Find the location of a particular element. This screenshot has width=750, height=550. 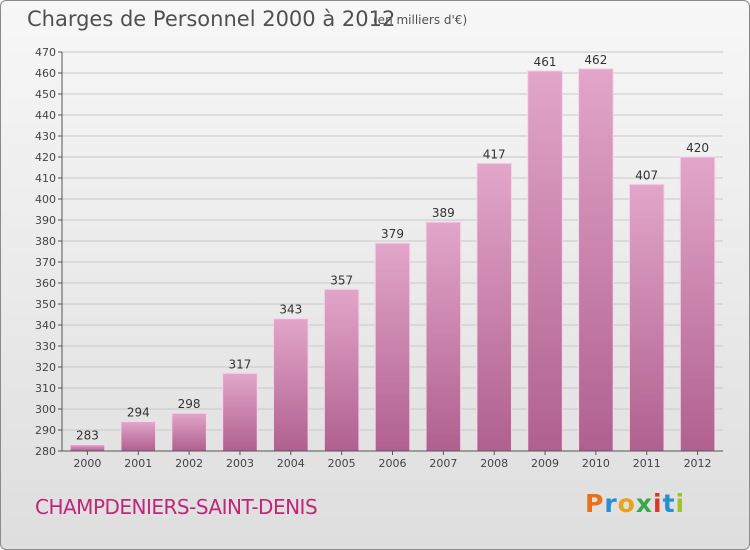

logo-letter: t is located at coordinates (669, 503).